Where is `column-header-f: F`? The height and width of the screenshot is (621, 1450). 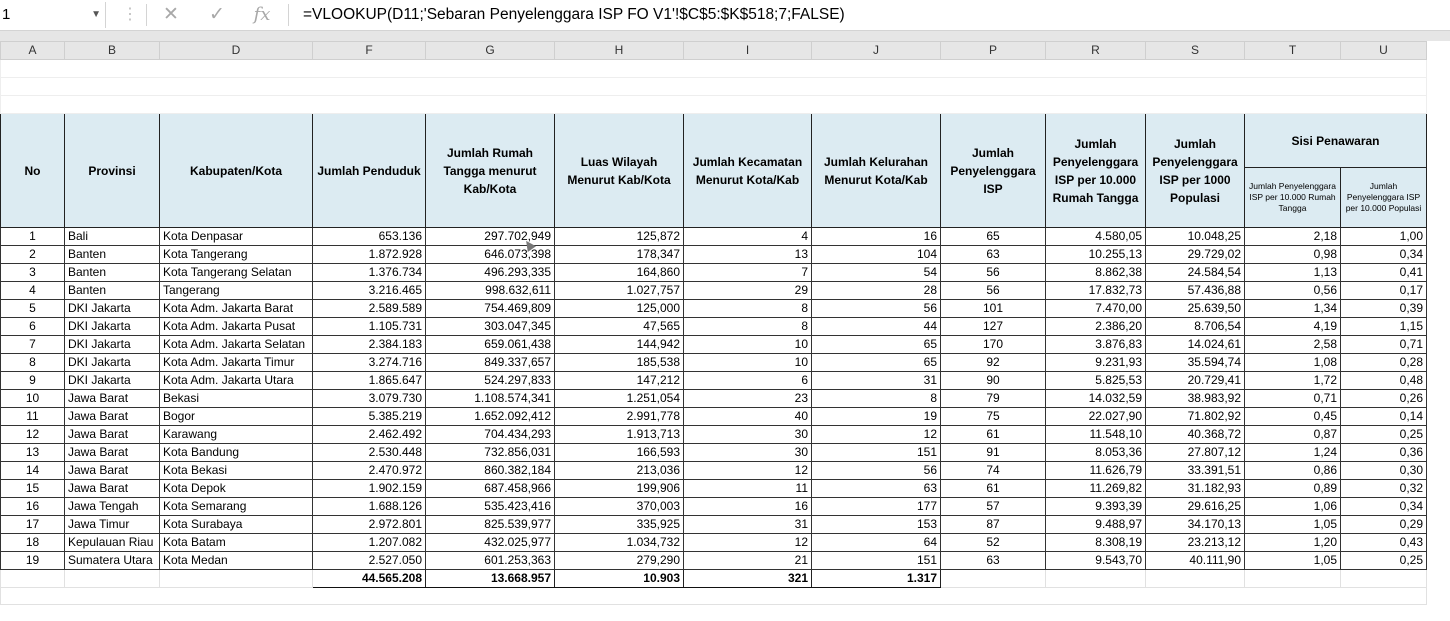
column-header-f: F is located at coordinates (369, 50).